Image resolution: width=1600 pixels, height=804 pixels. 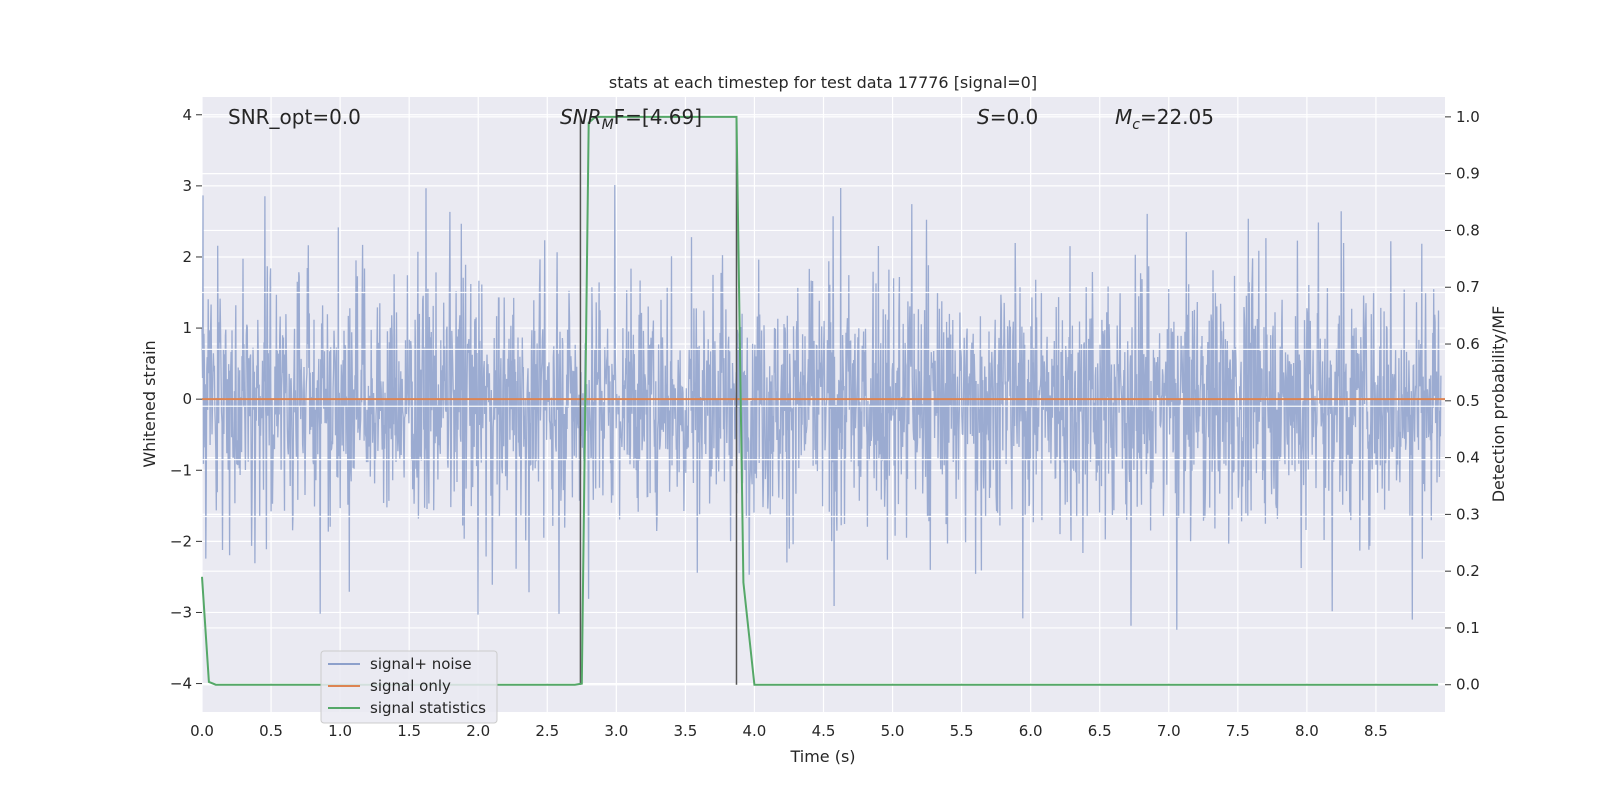 What do you see at coordinates (1468, 287) in the screenshot?
I see `y-right-tick-label: 0.7` at bounding box center [1468, 287].